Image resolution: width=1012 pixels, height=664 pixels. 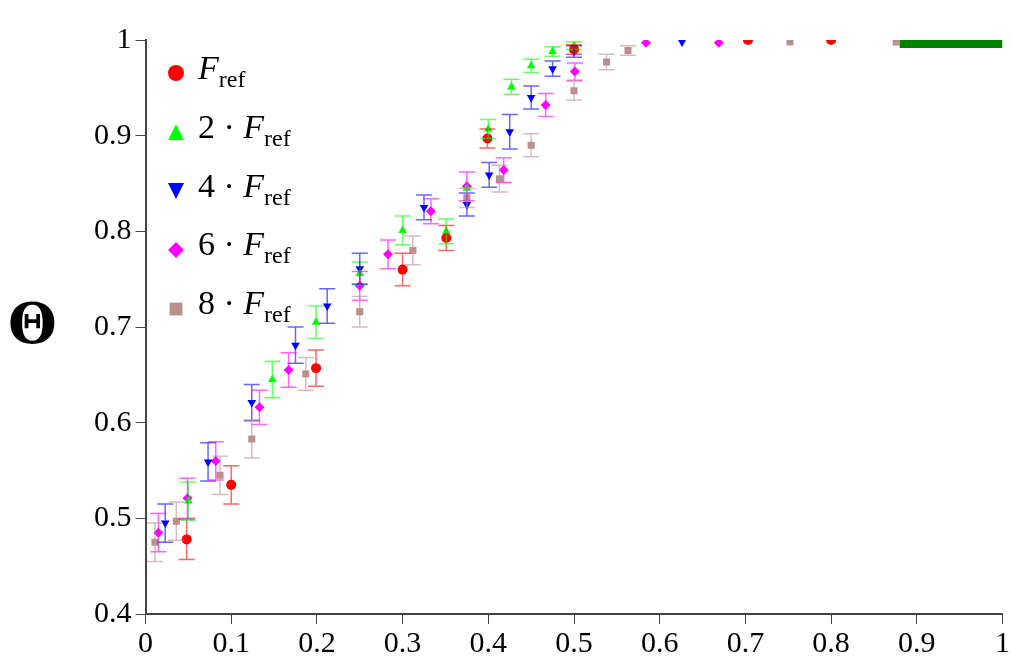 I want to click on y-tick-label: 0.9, so click(x=113, y=133).